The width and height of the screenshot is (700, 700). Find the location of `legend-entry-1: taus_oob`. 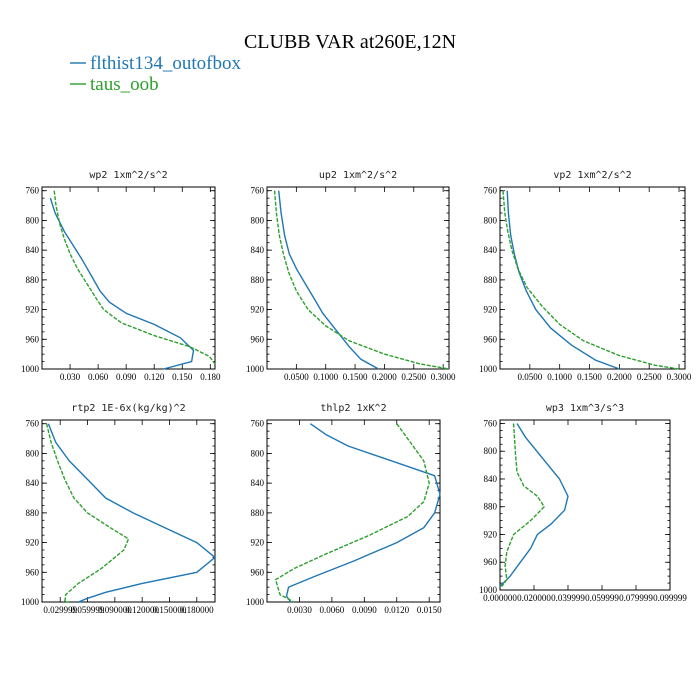

legend-entry-1: taus_oob is located at coordinates (114, 84).